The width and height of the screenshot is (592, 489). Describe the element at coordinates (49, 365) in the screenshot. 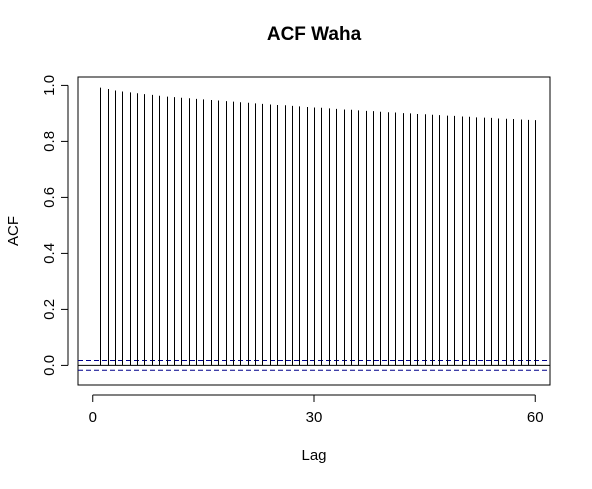

I see `y-tick-label: 0.0` at that location.